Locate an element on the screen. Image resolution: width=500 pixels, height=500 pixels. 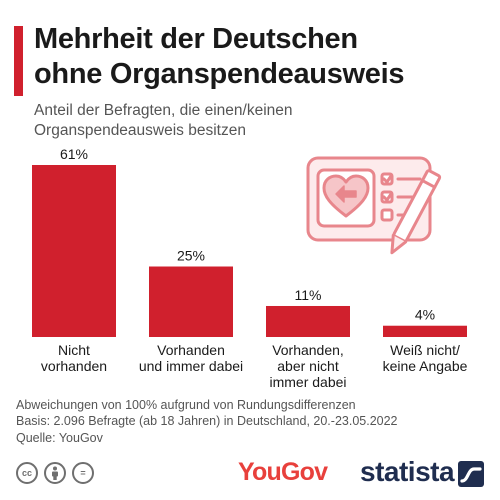
title-line-2: ohne Organspendeausweis is located at coordinates (219, 74).